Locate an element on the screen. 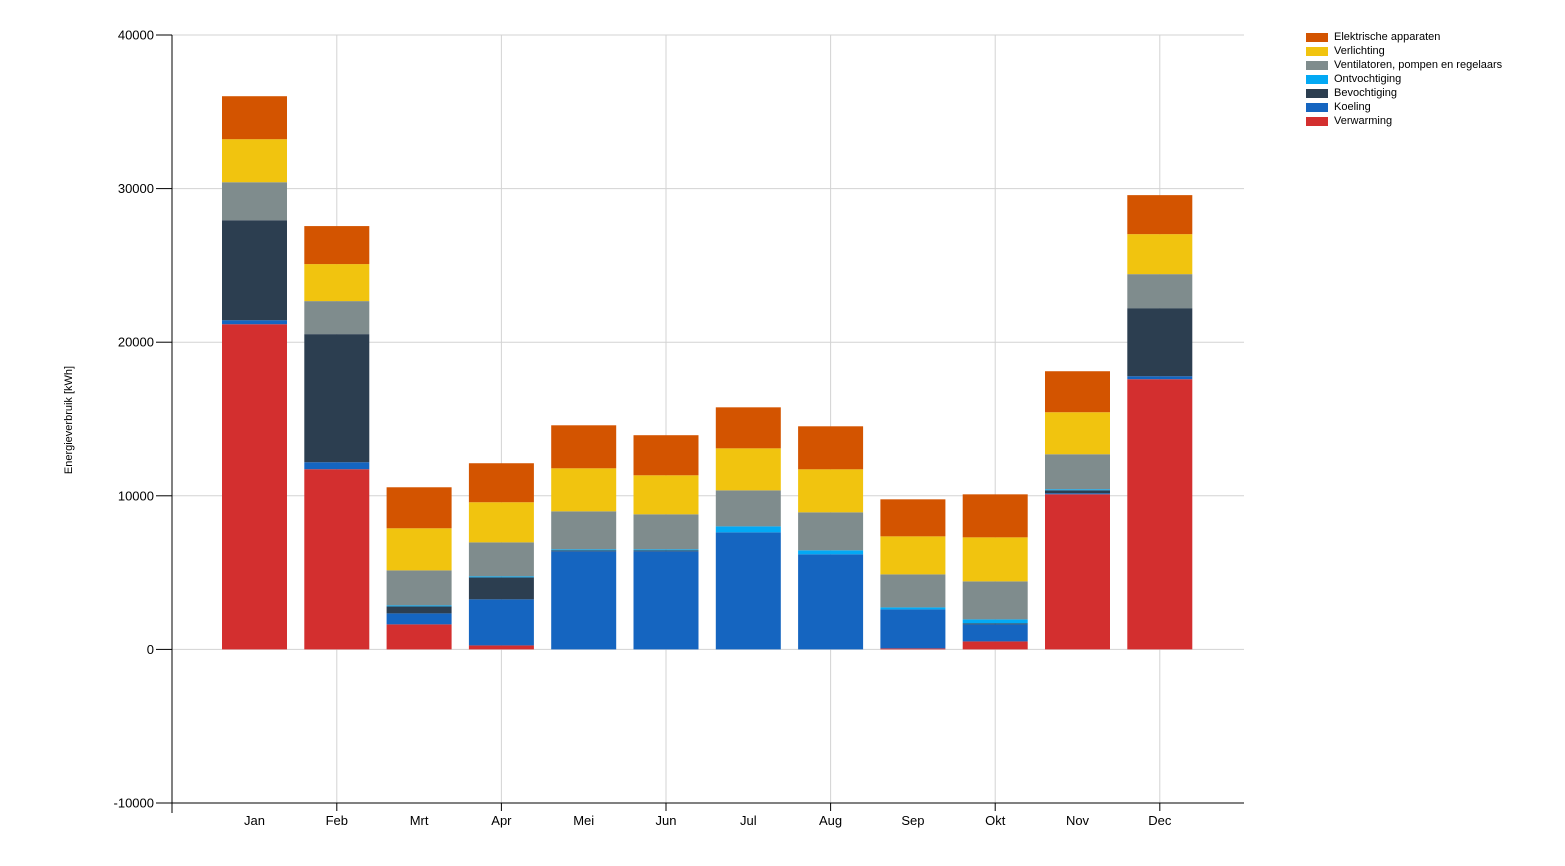 The image size is (1565, 866). x-tick-label: Sep is located at coordinates (912, 820).